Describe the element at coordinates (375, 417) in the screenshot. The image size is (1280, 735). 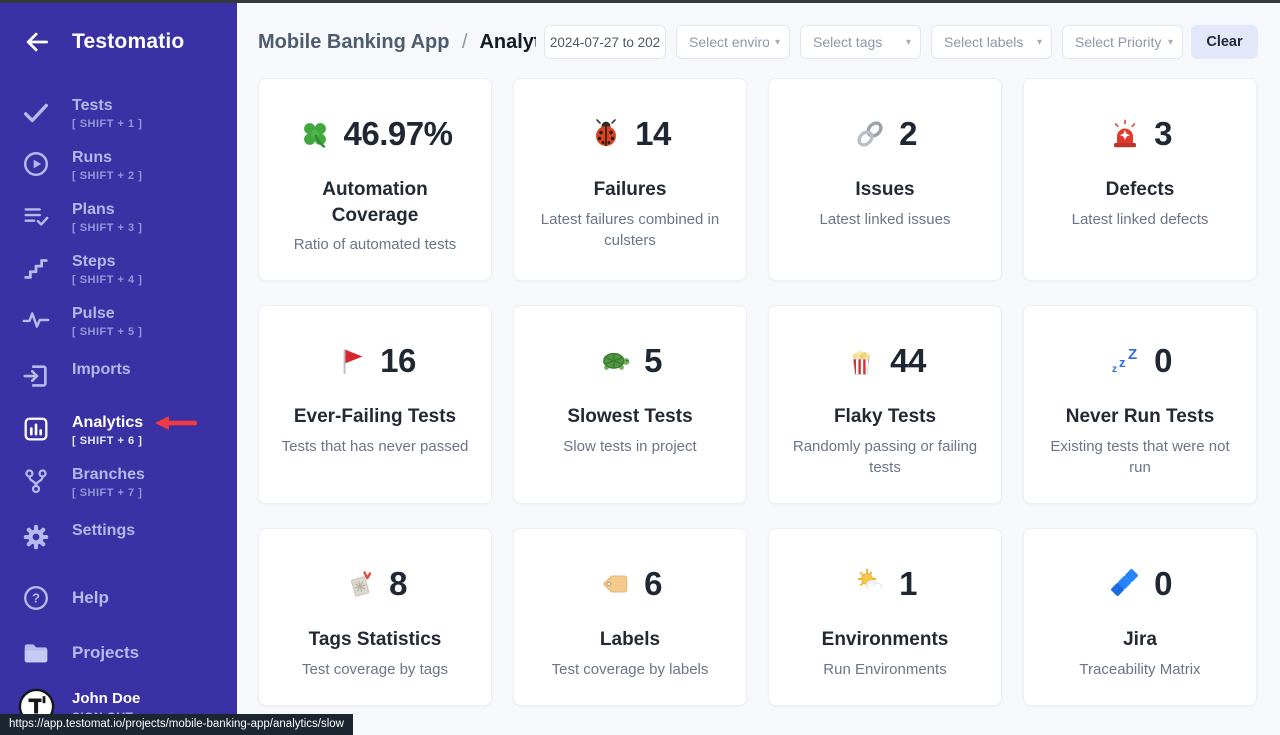
I see `card-title: Ever-Failing Tests` at that location.